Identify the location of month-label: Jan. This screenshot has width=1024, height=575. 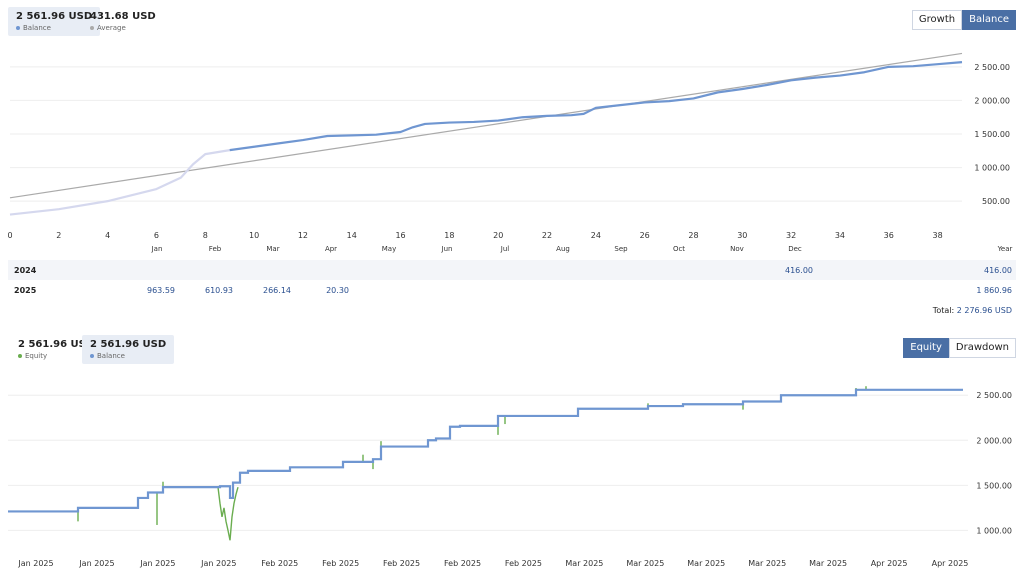
(157, 249).